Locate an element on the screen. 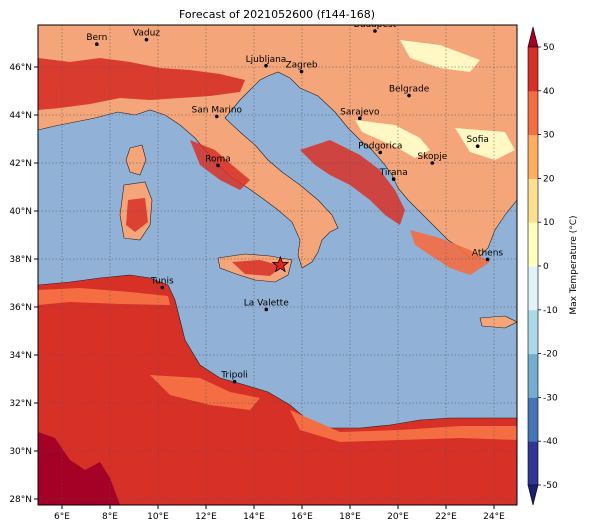  colorbar-tick-label: -30 is located at coordinates (550, 398).